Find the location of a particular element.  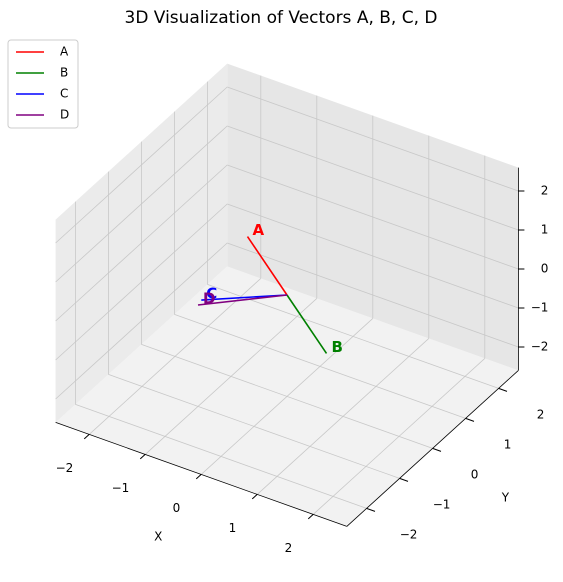

y-tick-label: −1 is located at coordinates (442, 505).